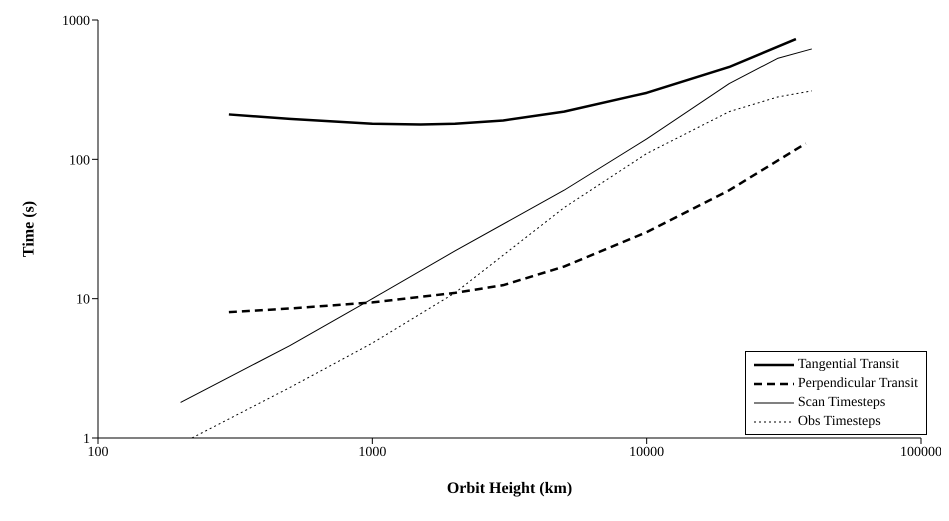  Describe the element at coordinates (839, 422) in the screenshot. I see `legend-label: Obs Timesteps` at that location.